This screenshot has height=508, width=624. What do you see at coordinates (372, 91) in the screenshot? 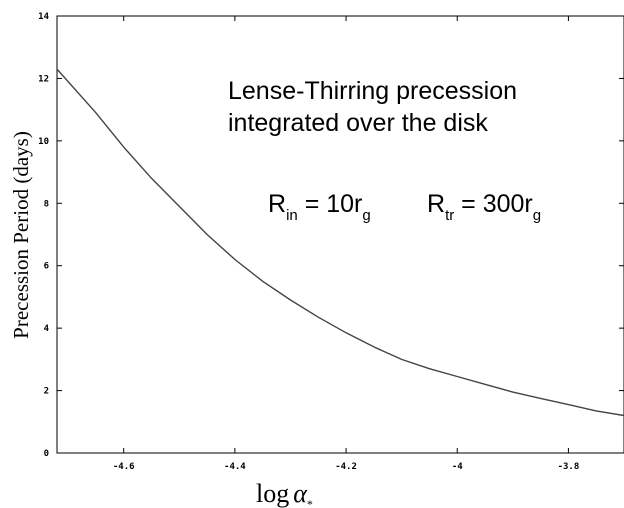
I see `annotation-line-1: Lense-Thirring precession` at bounding box center [372, 91].